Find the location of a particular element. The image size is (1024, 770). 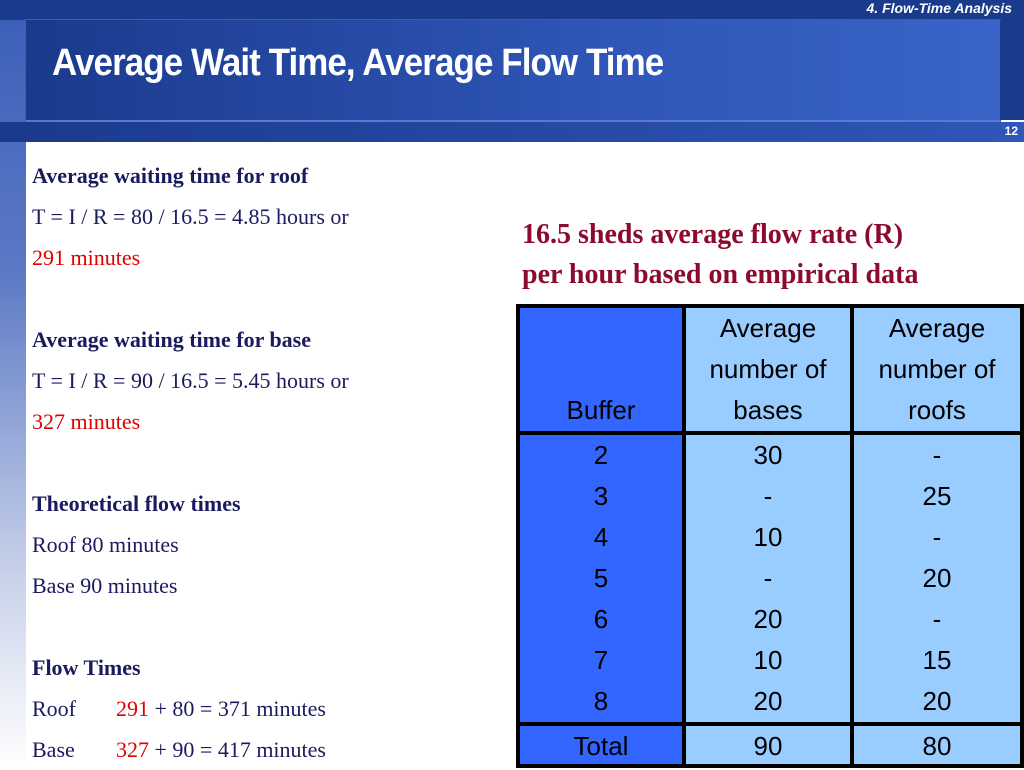

flow-base-line: Base 327 + 90 = 417 minutes is located at coordinates (267, 749).